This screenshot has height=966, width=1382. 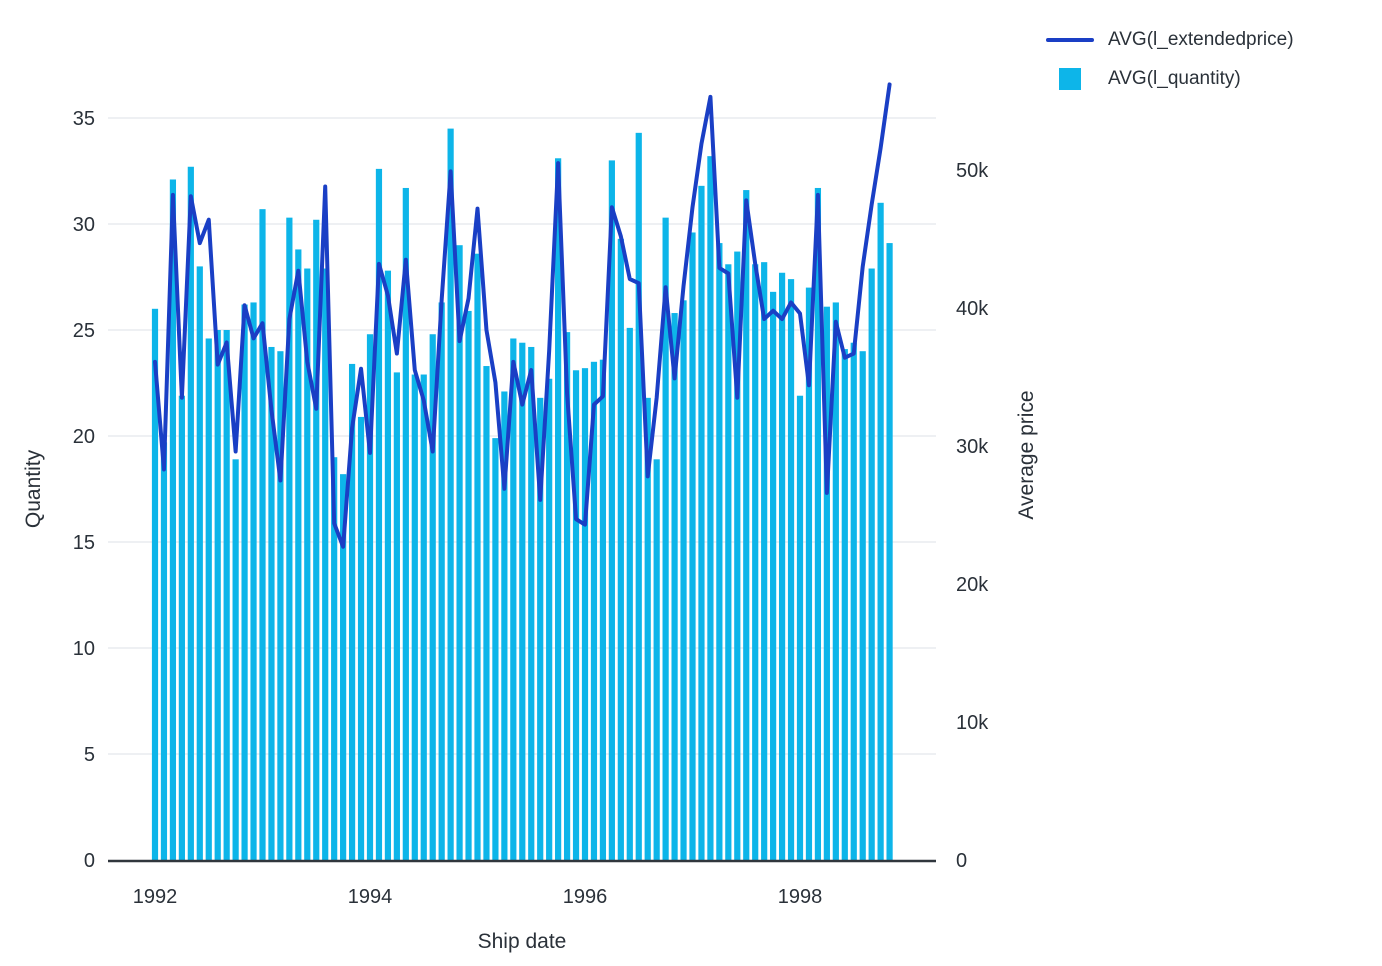 What do you see at coordinates (370, 897) in the screenshot?
I see `x-axis-tick-label: 1994` at bounding box center [370, 897].